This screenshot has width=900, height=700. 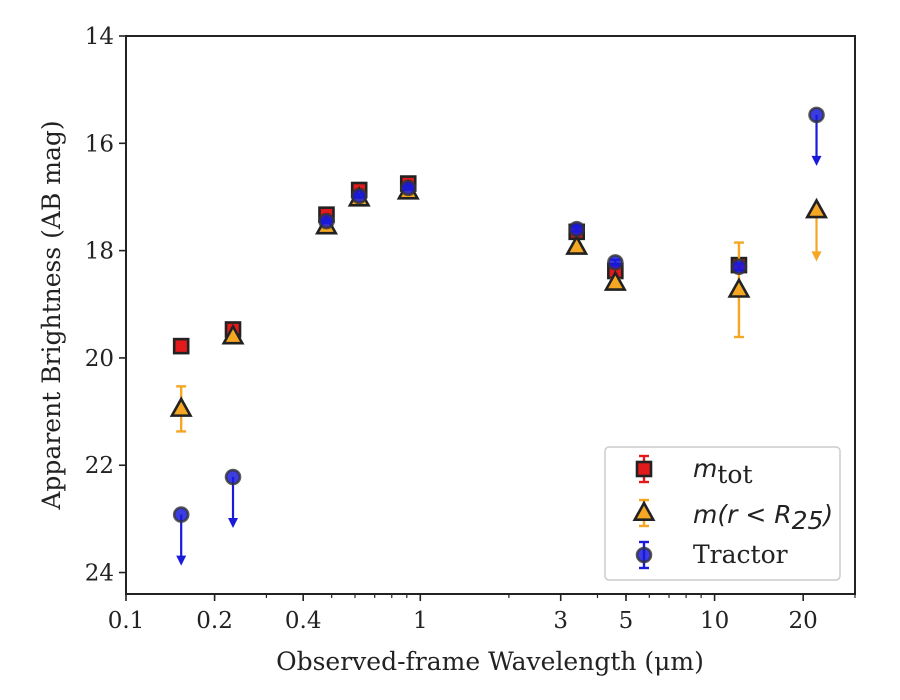 What do you see at coordinates (740, 554) in the screenshot?
I see `legend-label-tractor: Tractor` at bounding box center [740, 554].